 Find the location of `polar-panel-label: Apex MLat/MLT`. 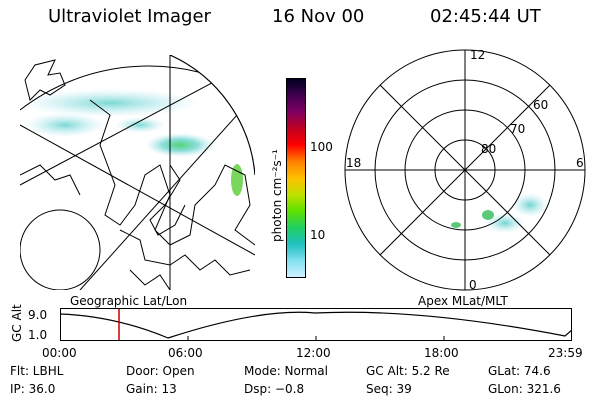

polar-panel-label: Apex MLat/MLT is located at coordinates (463, 301).